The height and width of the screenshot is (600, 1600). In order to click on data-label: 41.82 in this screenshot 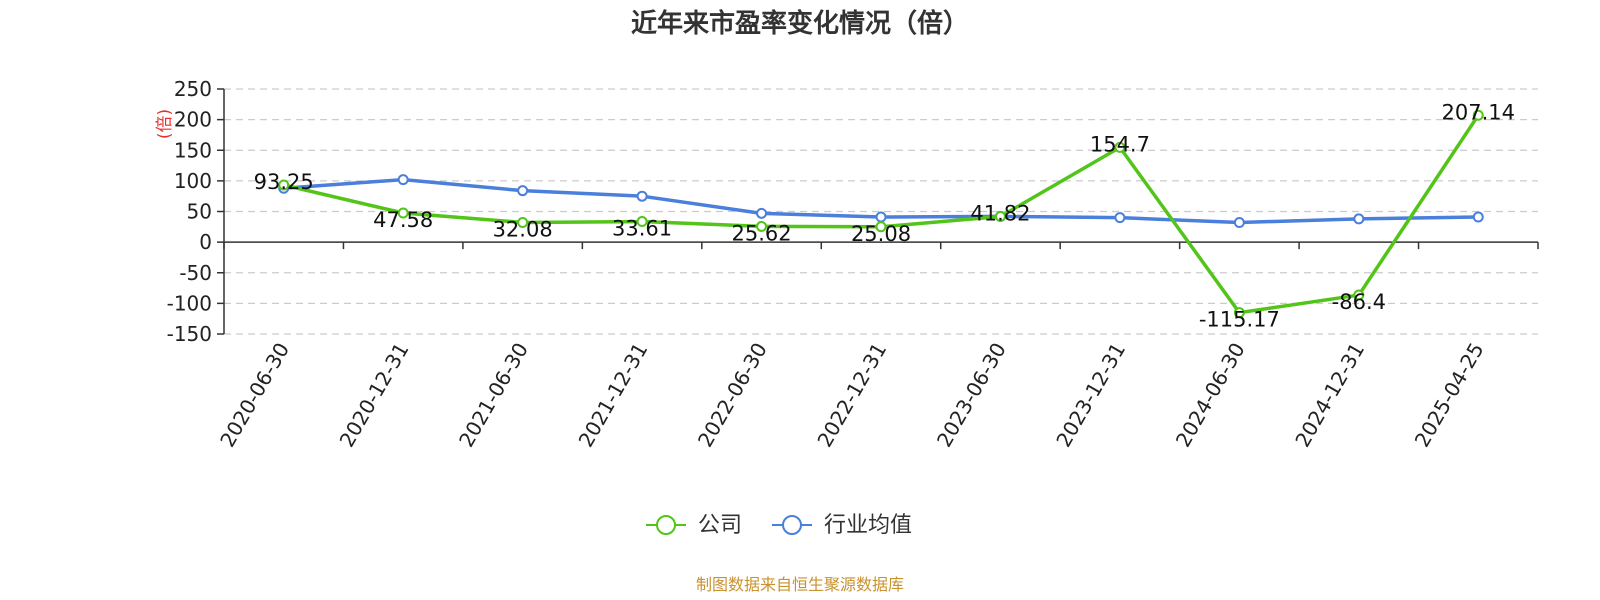, I will do `click(1000, 214)`.